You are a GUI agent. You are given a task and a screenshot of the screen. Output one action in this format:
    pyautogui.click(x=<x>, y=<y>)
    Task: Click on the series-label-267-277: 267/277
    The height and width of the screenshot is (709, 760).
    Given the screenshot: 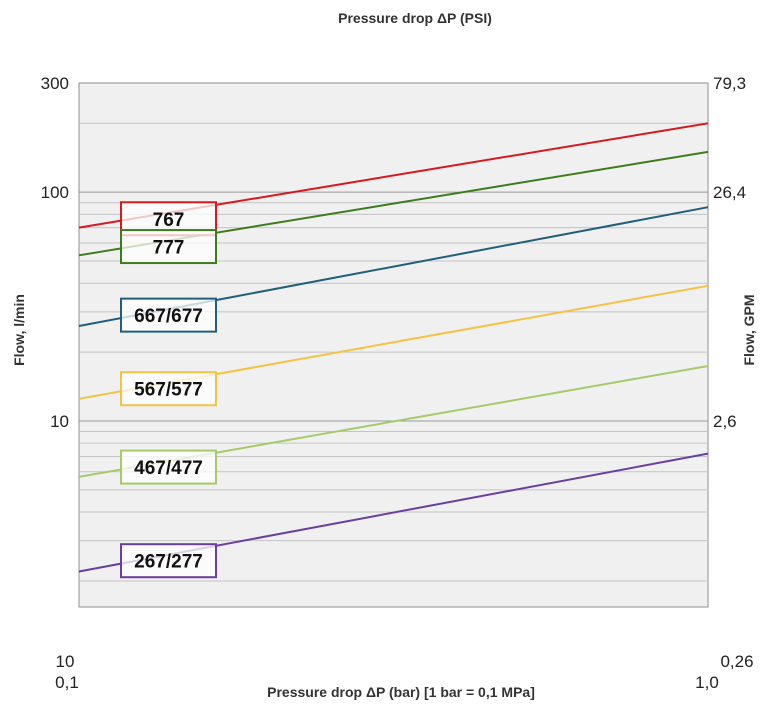 What is the action you would take?
    pyautogui.click(x=168, y=561)
    